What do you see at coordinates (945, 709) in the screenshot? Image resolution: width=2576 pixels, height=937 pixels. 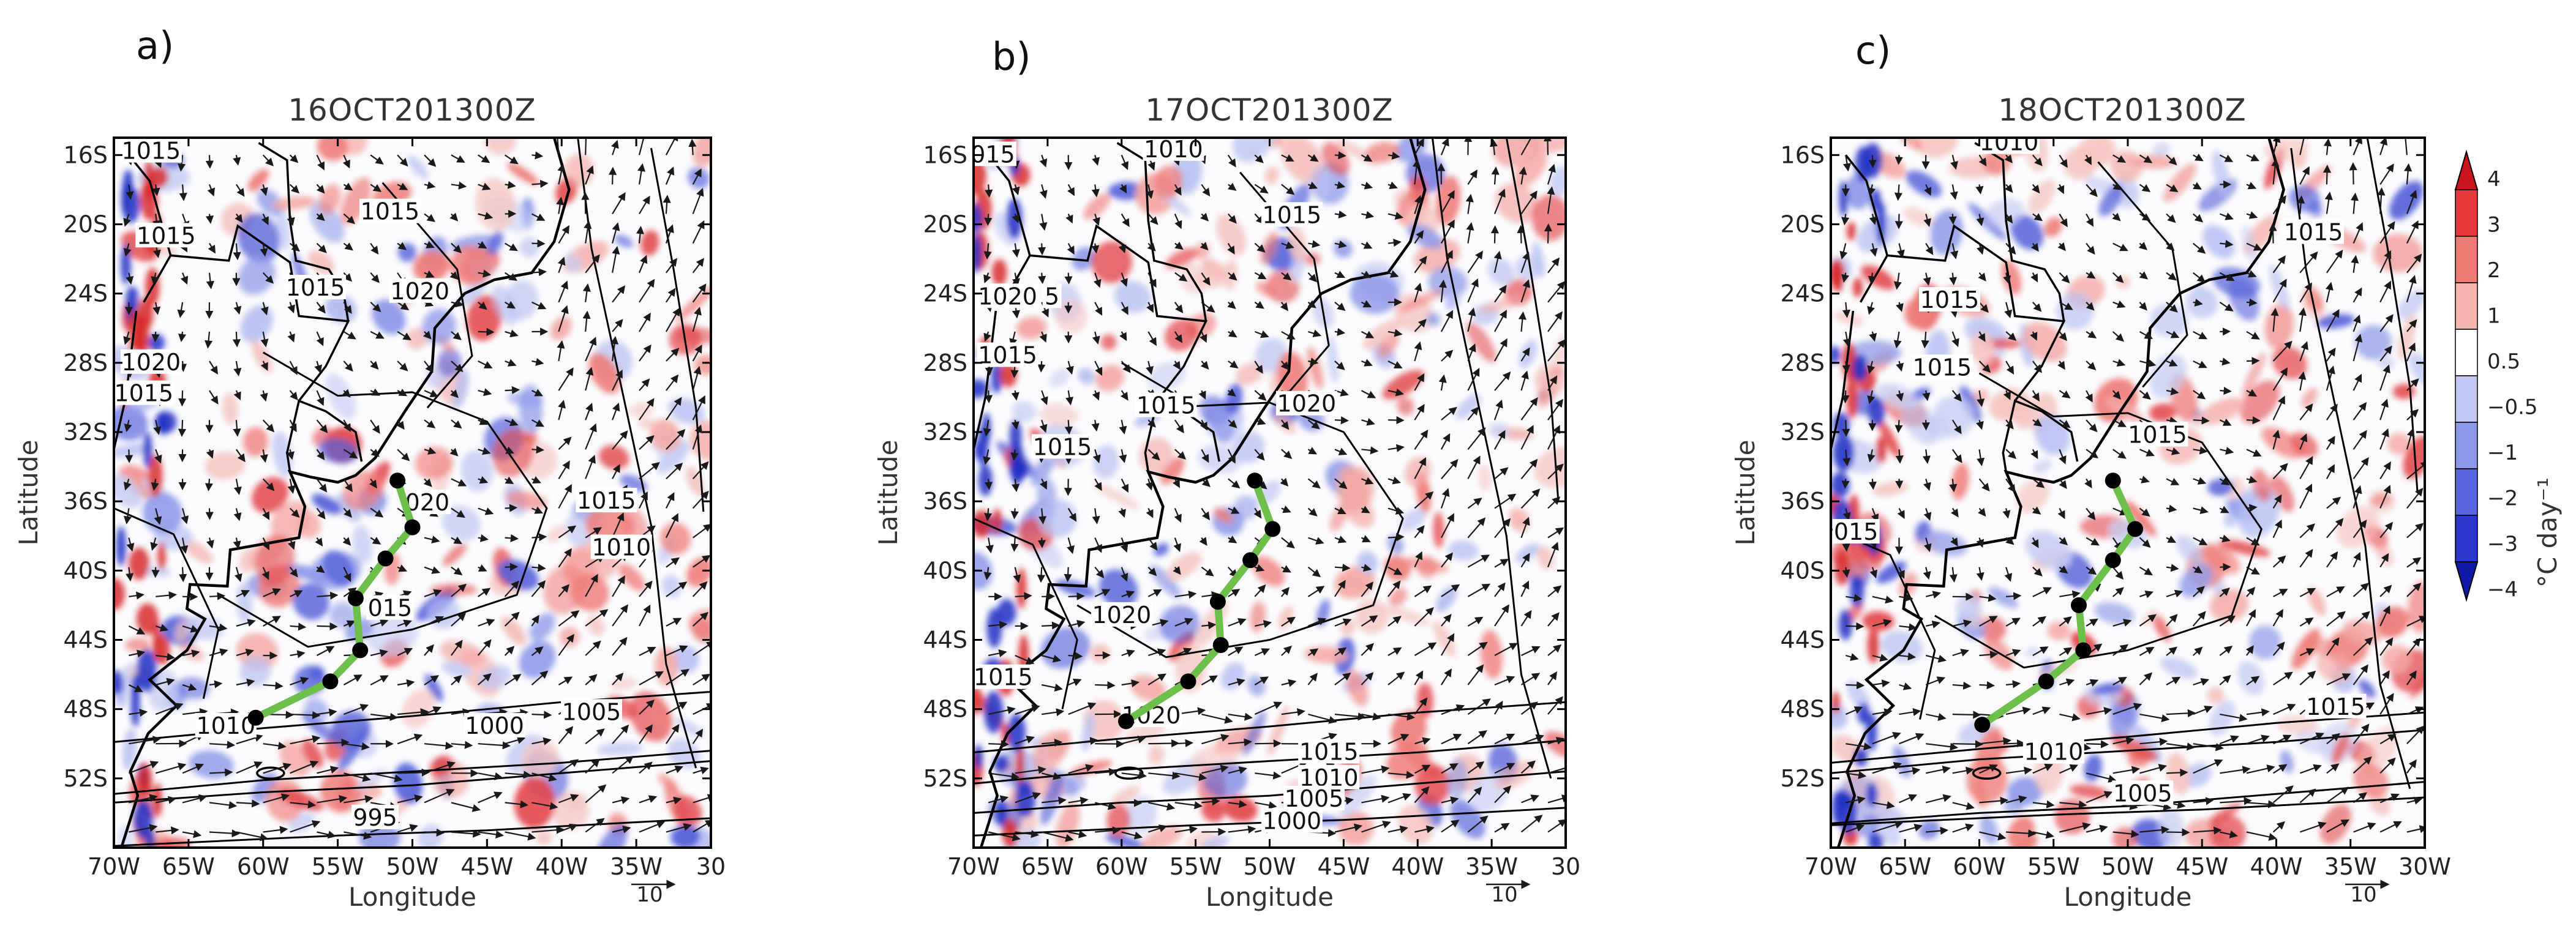 I see `lat-tick-label: 48S` at bounding box center [945, 709].